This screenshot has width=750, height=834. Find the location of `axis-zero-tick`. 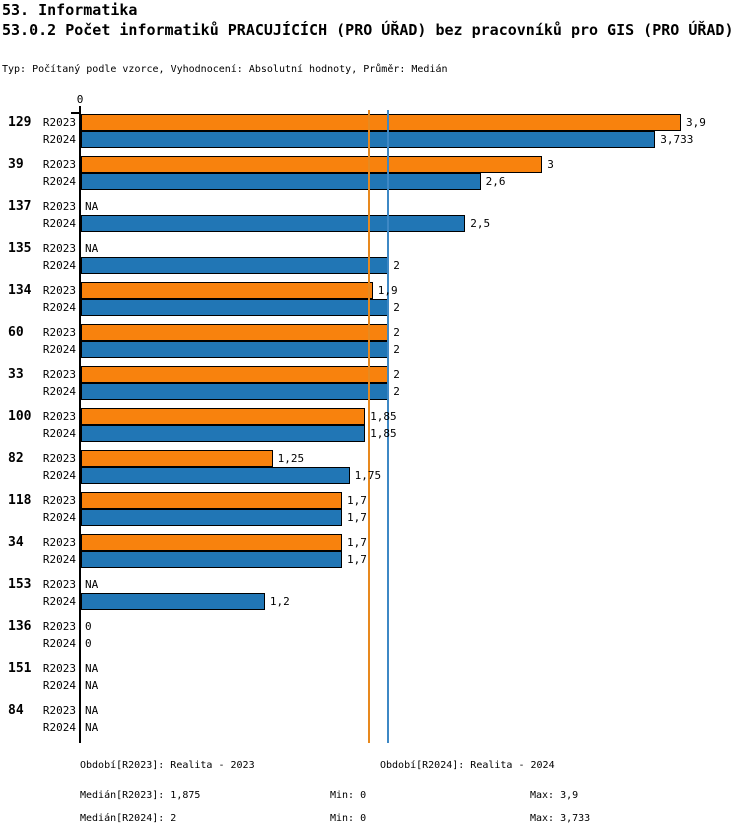

axis-zero-tick is located at coordinates (75, 113).